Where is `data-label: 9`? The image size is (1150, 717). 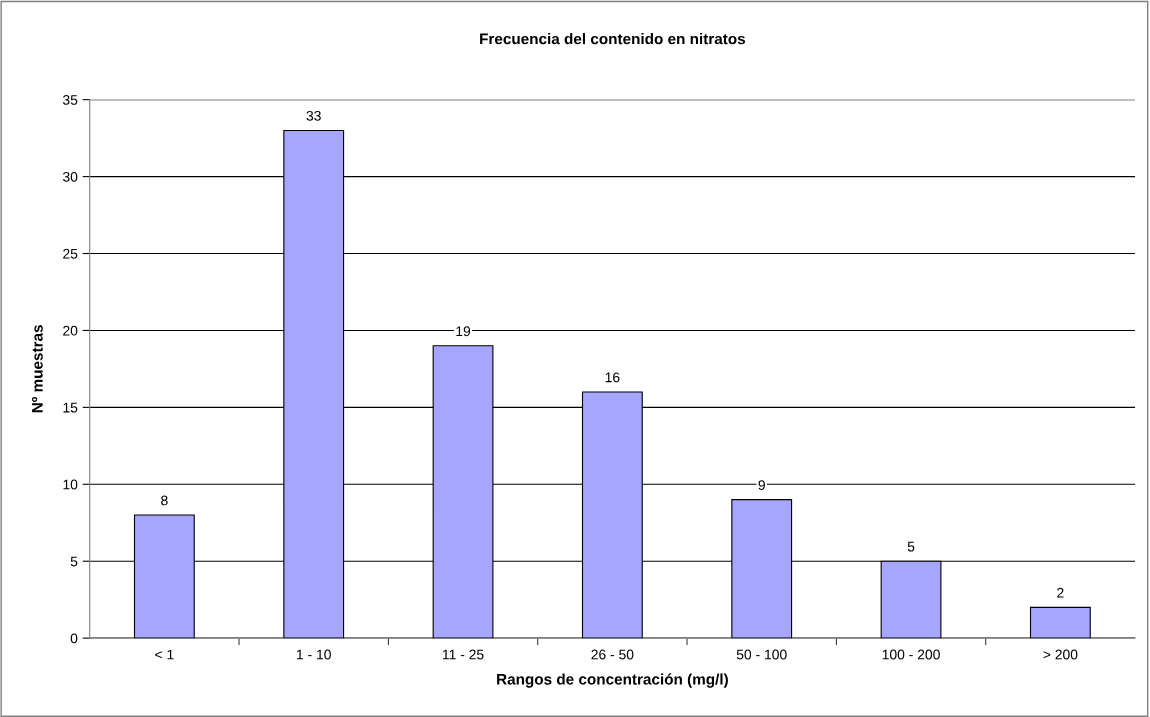 data-label: 9 is located at coordinates (761, 485).